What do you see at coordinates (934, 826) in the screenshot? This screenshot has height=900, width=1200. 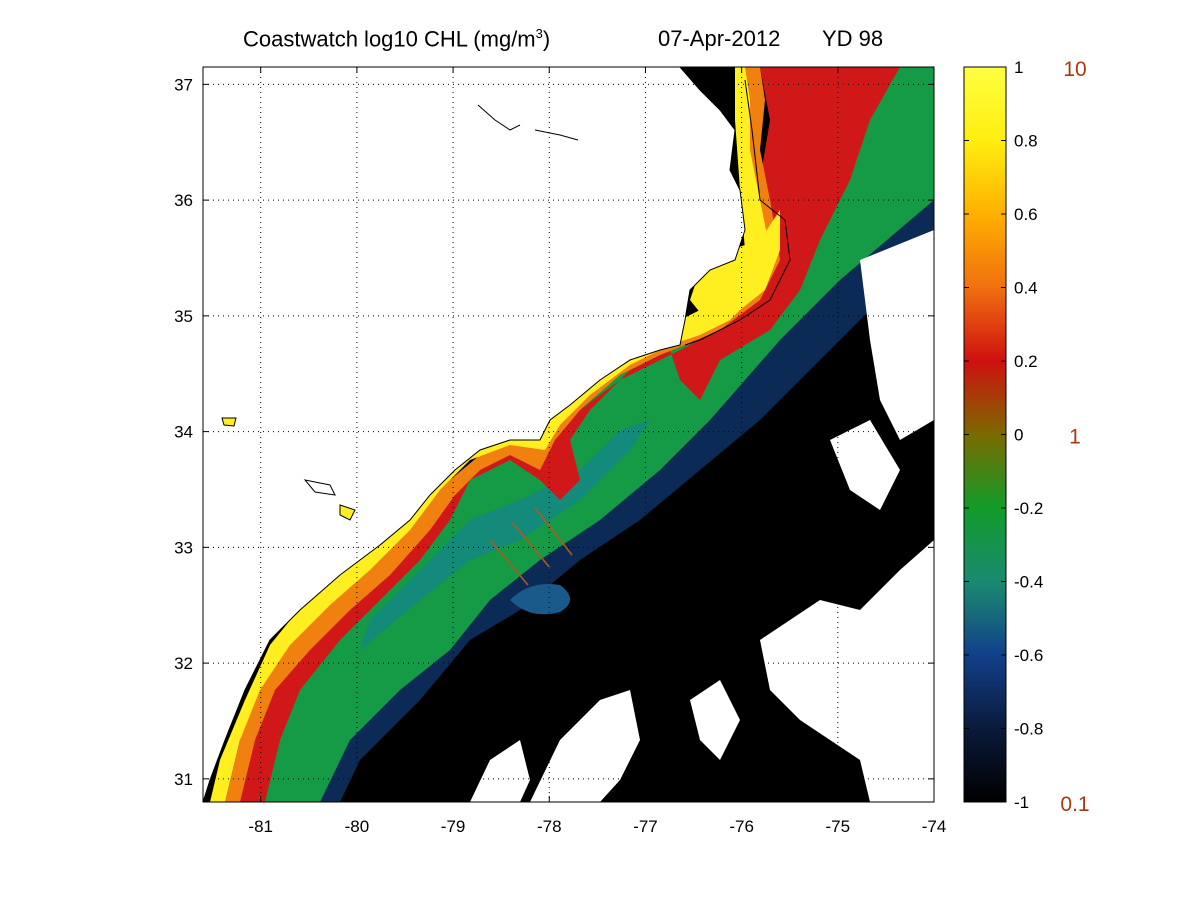 I see `x-tick-label: -74` at bounding box center [934, 826].